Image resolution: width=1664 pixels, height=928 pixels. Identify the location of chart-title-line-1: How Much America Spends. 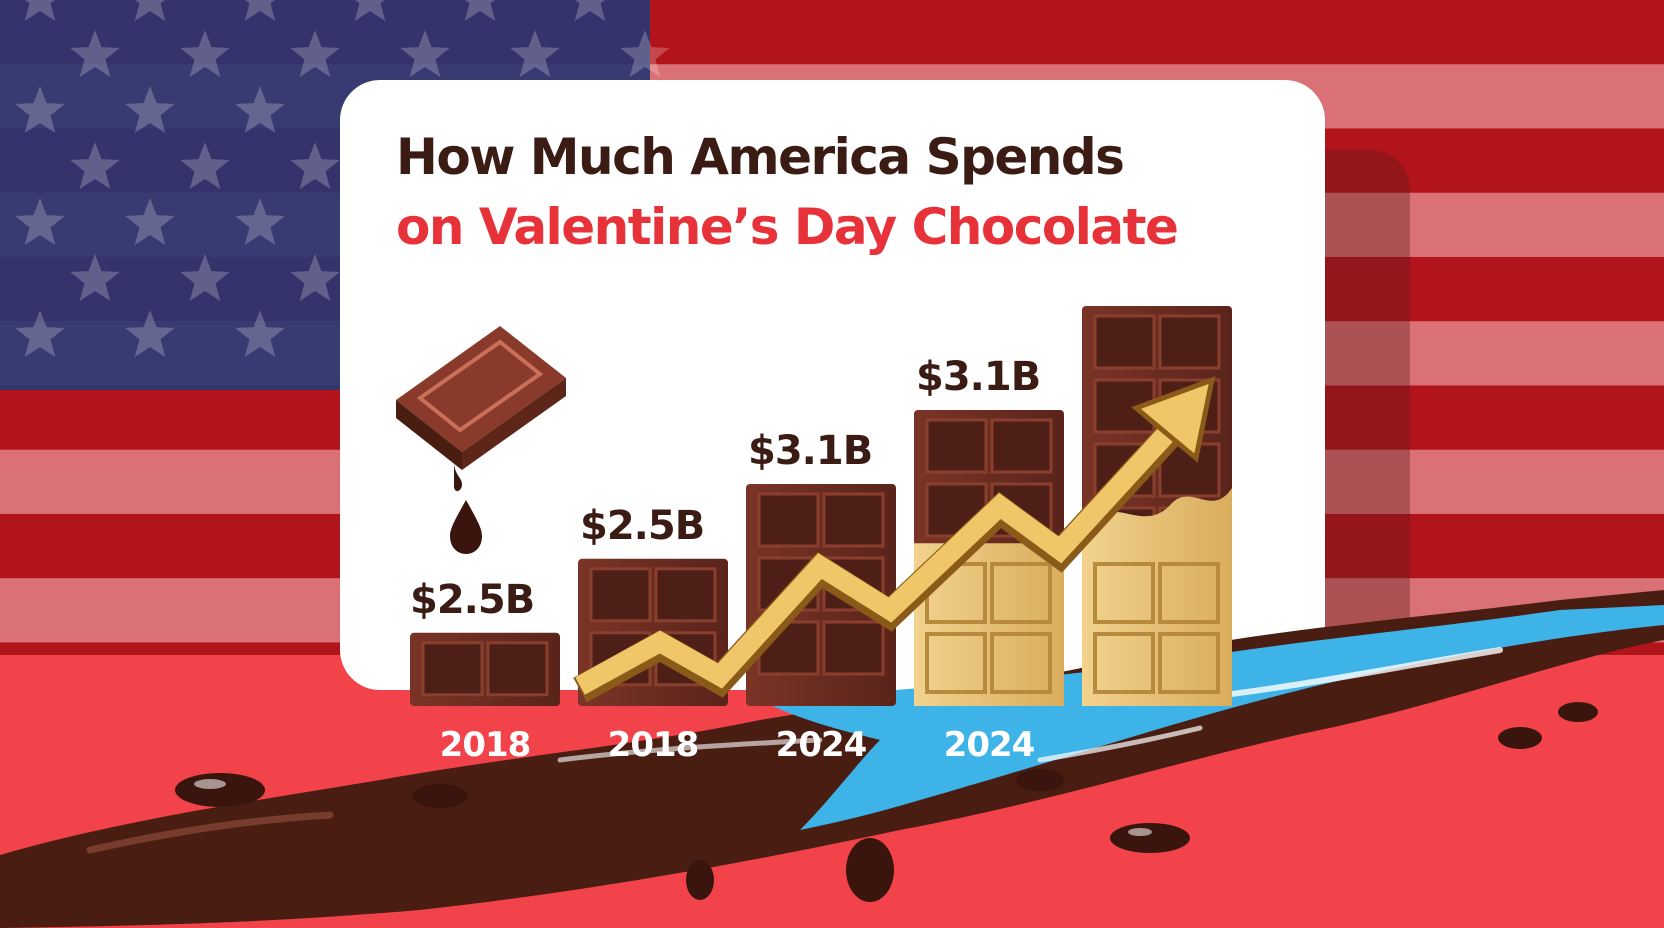
(760, 157).